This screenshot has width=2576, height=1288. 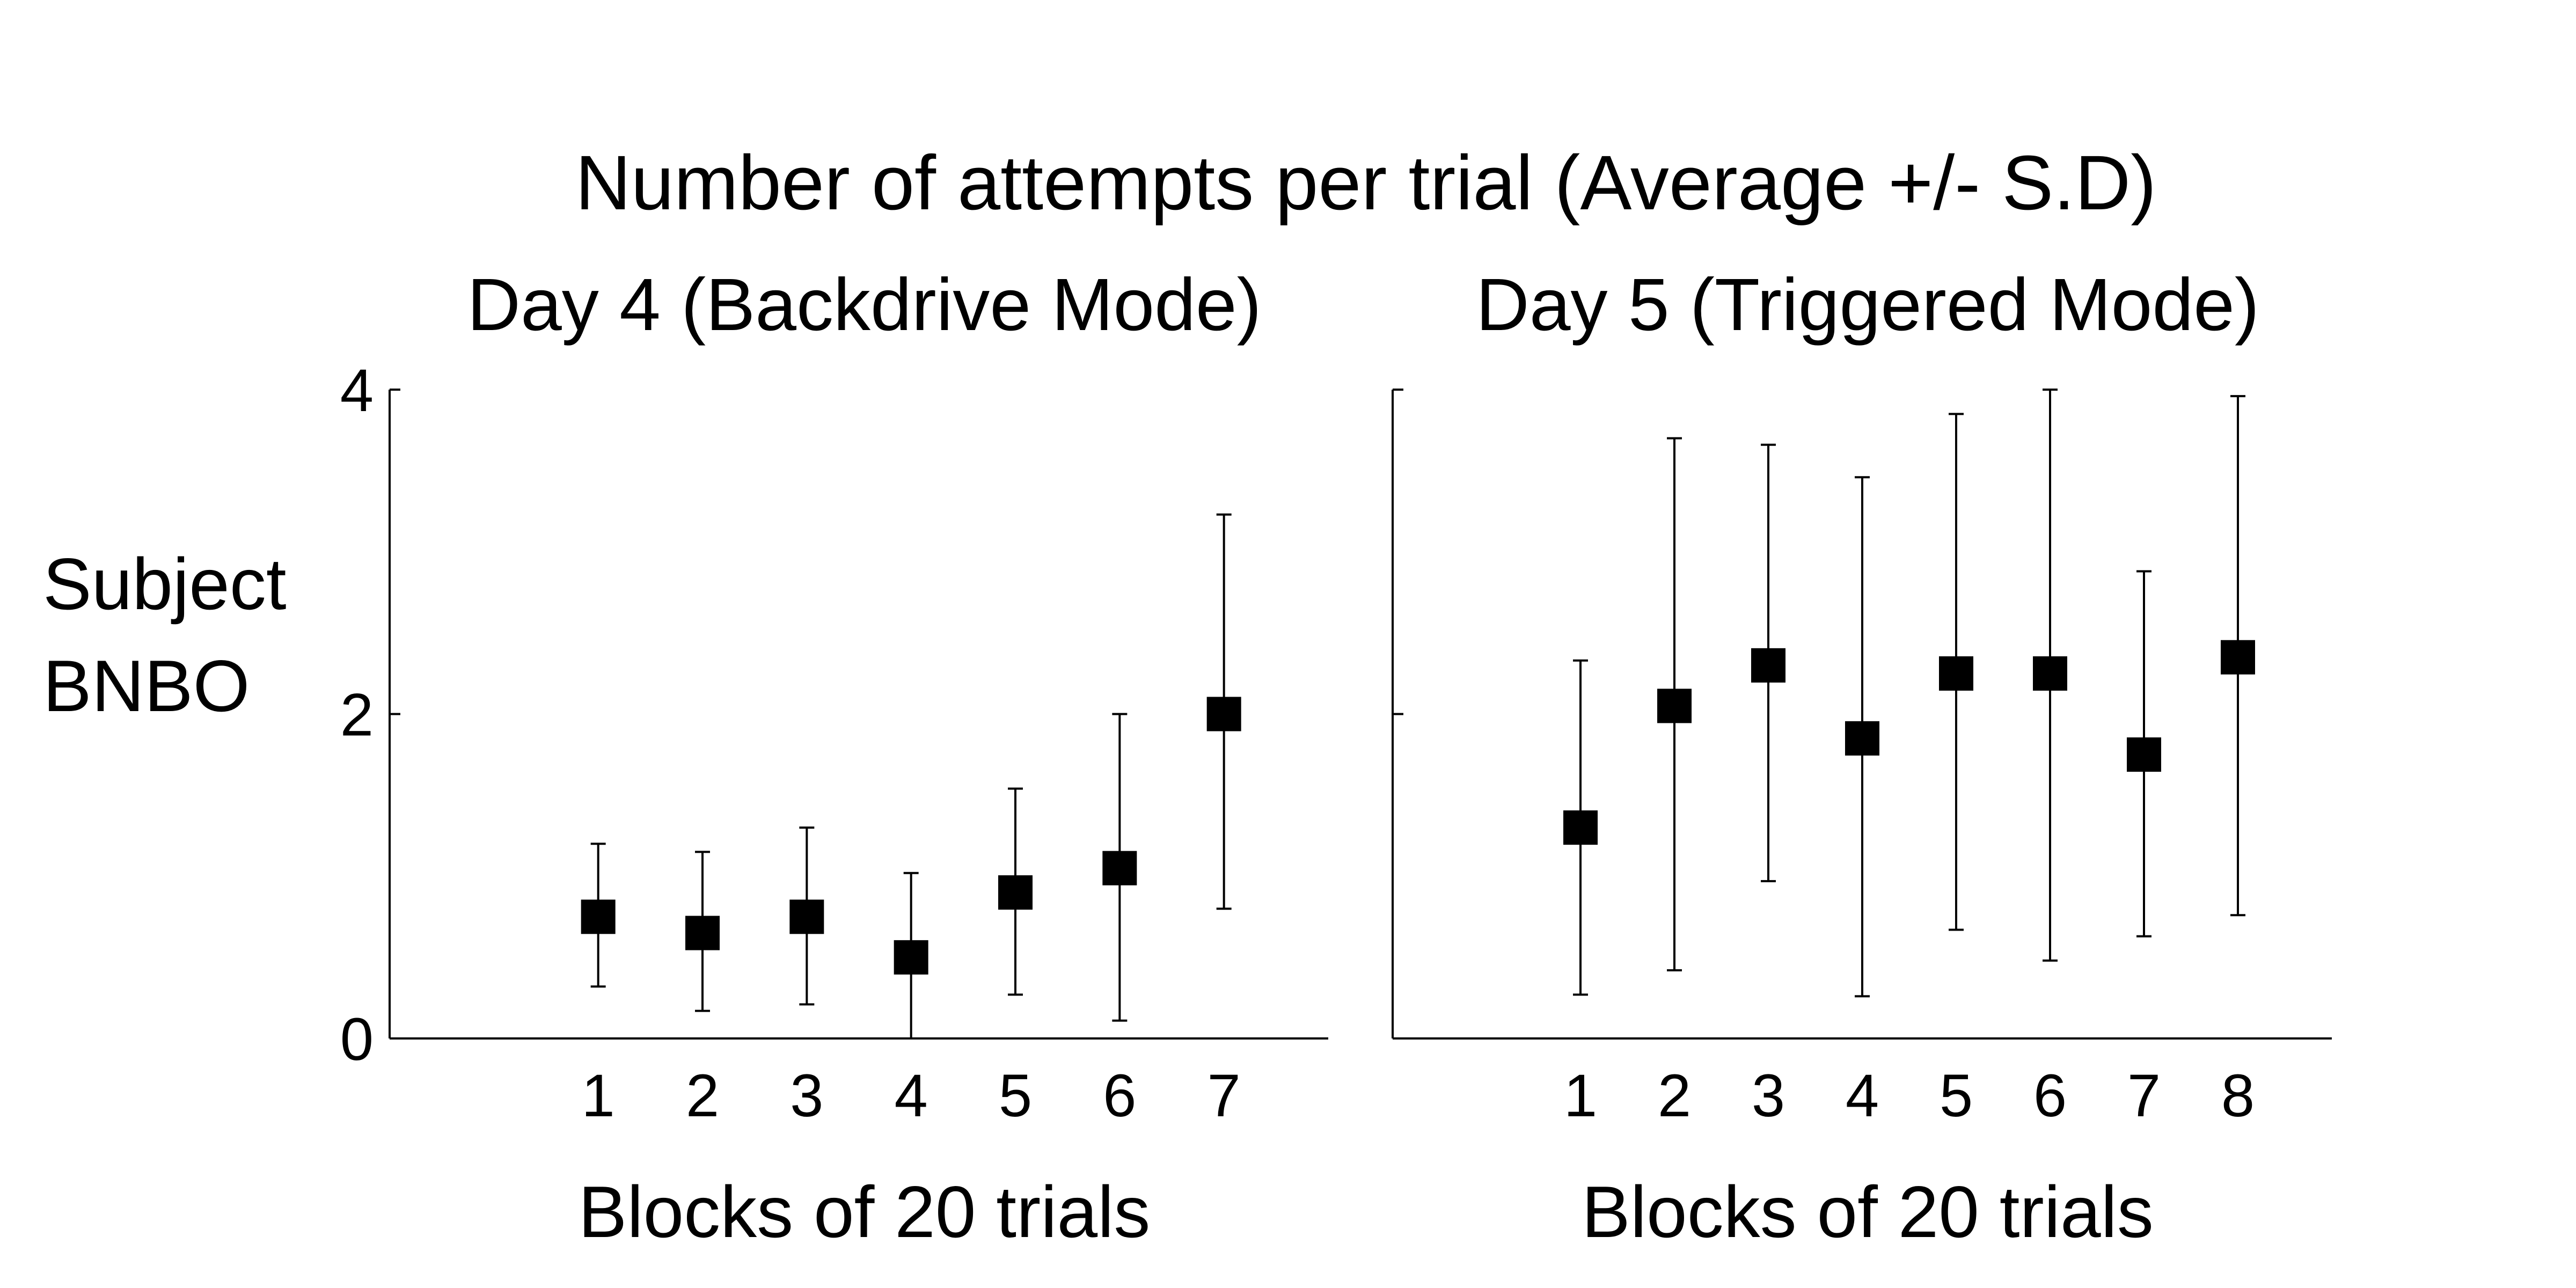 What do you see at coordinates (165, 584) in the screenshot?
I see `y-axis-label-line1: Subject` at bounding box center [165, 584].